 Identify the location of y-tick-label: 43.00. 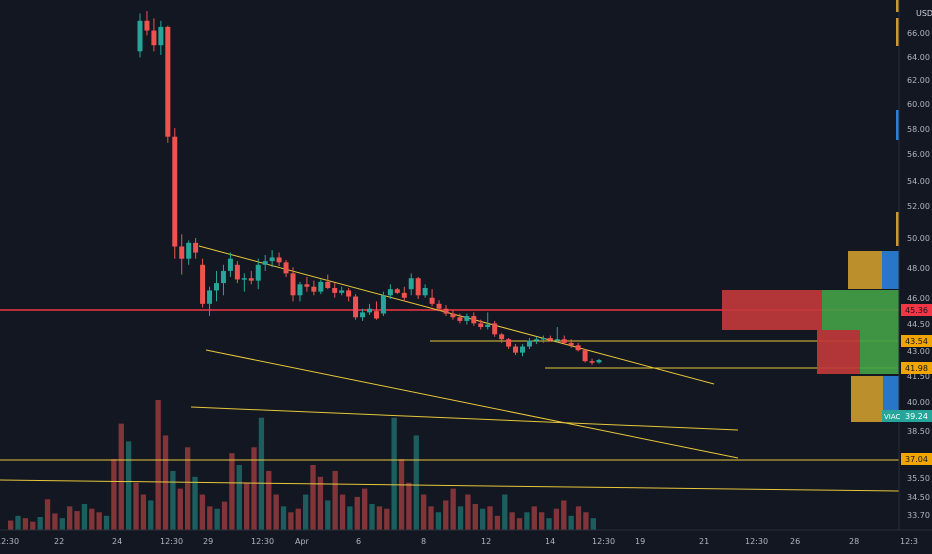
(918, 351).